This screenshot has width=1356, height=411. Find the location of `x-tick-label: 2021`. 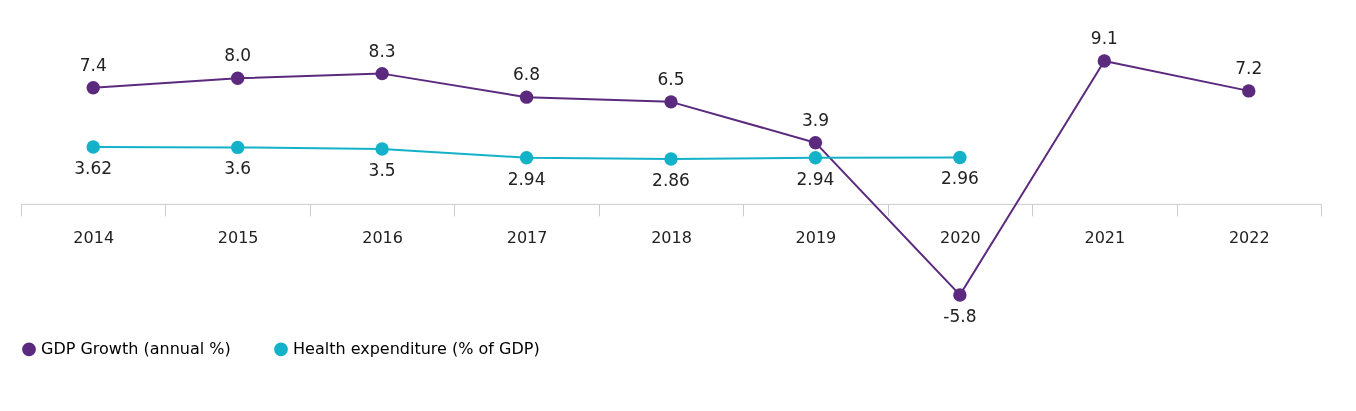

x-tick-label: 2021 is located at coordinates (1105, 238).